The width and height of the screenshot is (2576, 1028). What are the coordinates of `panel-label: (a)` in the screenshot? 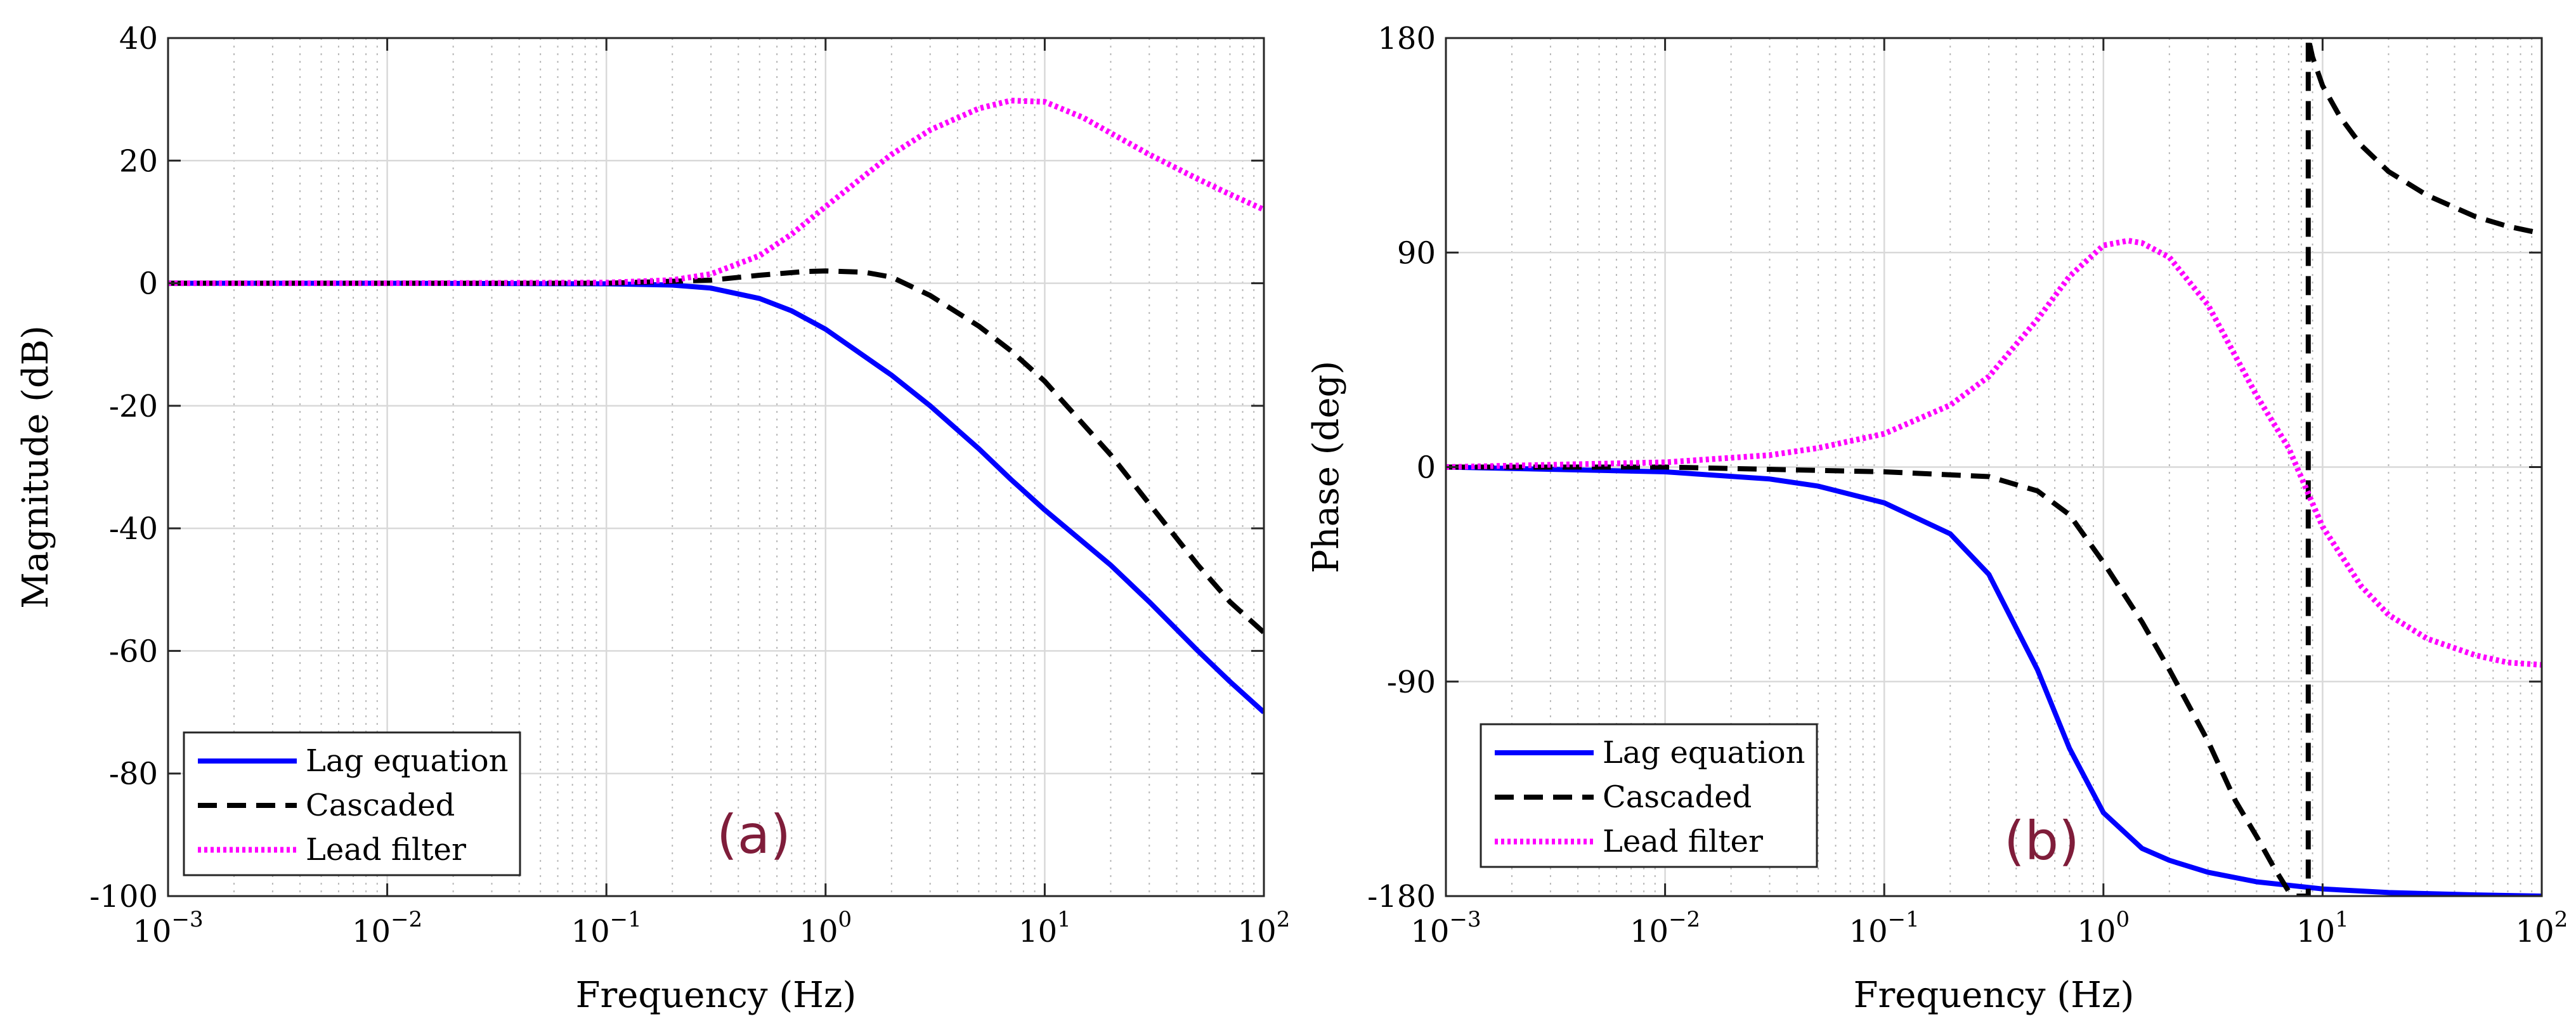 It's located at (754, 835).